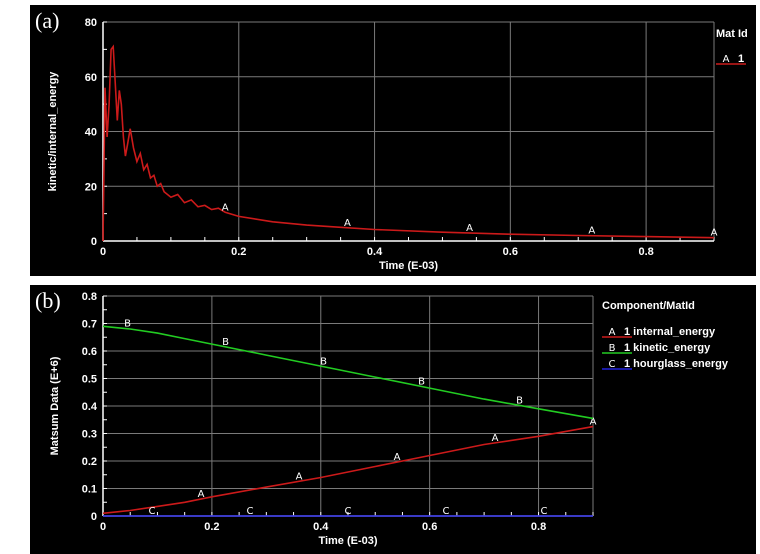 This screenshot has height=554, width=760. I want to click on chart-a-legend-entry-1: 1, so click(741, 59).